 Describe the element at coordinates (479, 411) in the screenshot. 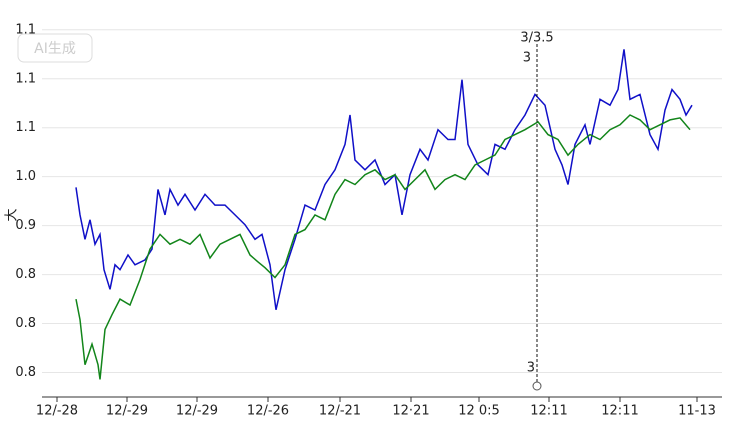

I see `x-tick-label: 12 0:5` at that location.